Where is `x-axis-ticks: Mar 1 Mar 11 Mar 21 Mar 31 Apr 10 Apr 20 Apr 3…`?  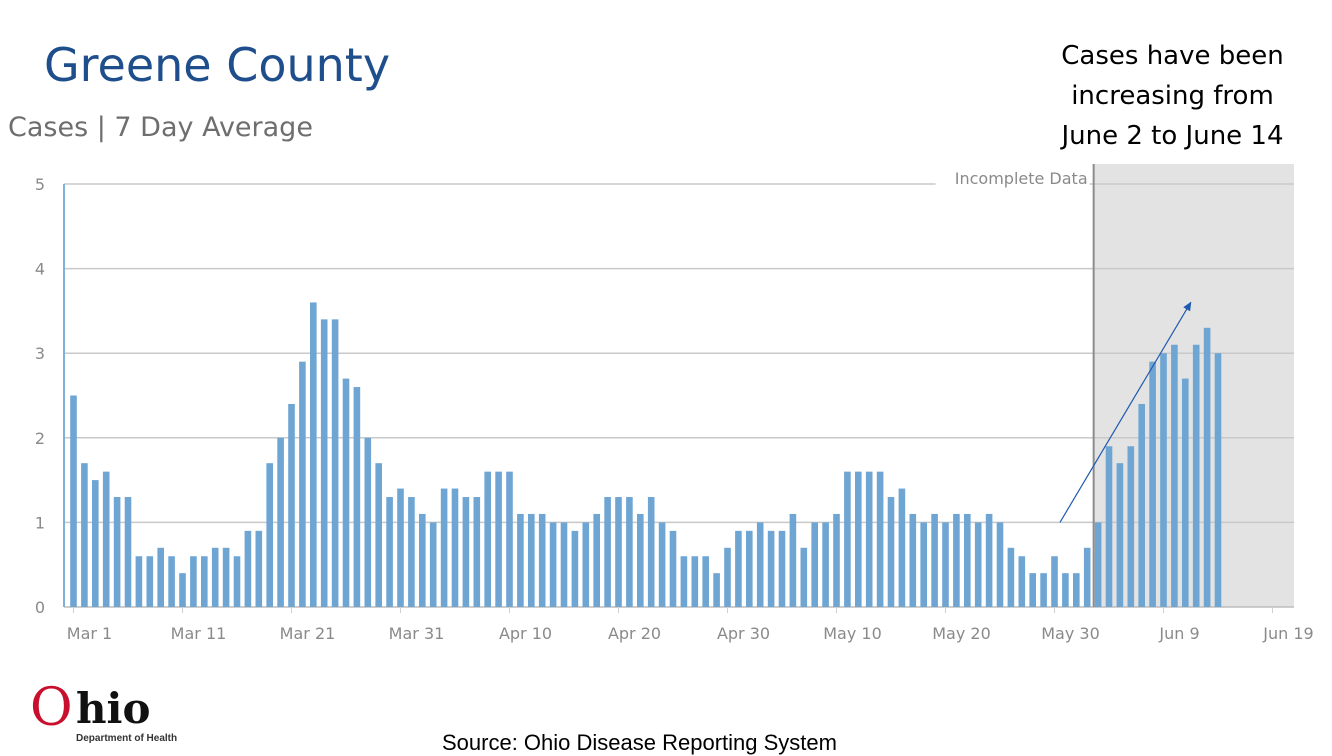
x-axis-ticks: Mar 1 Mar 11 Mar 21 Mar 31 Apr 10 Apr 20 Apr 3… is located at coordinates (690, 625).